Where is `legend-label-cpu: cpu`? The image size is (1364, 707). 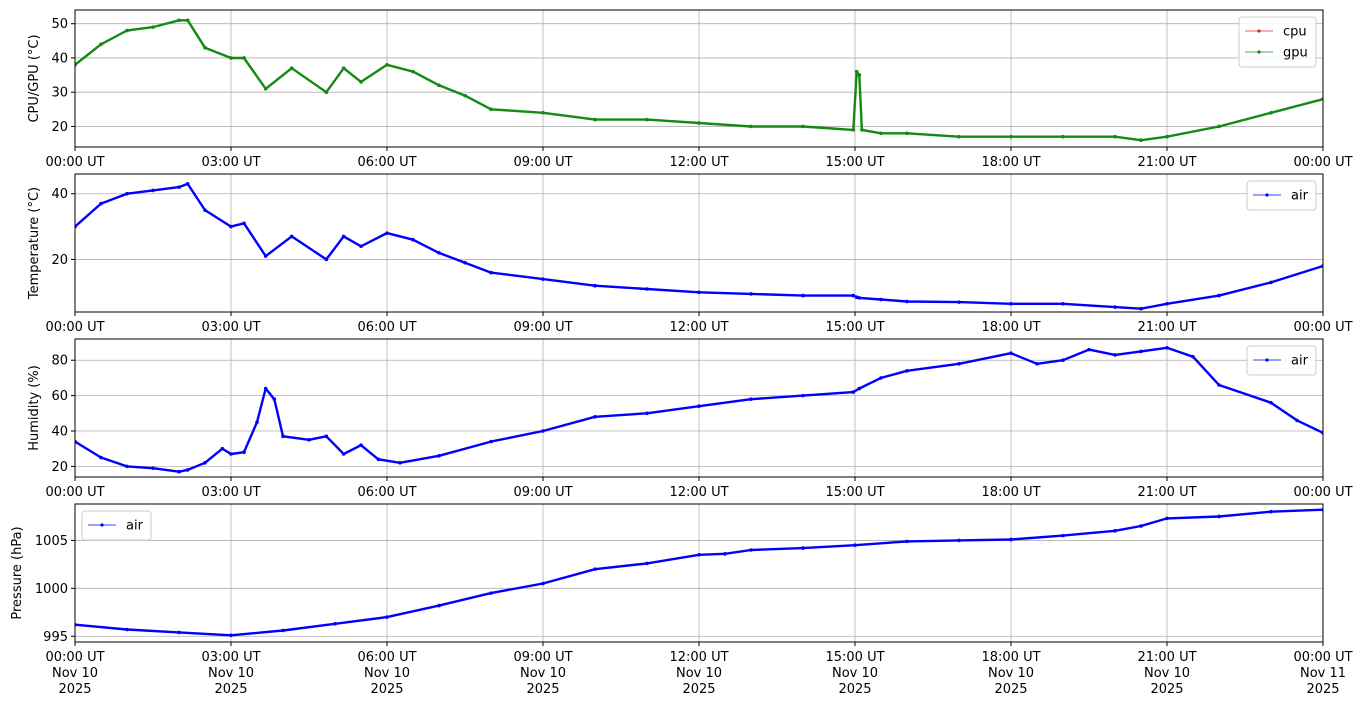 legend-label-cpu: cpu is located at coordinates (1295, 32).